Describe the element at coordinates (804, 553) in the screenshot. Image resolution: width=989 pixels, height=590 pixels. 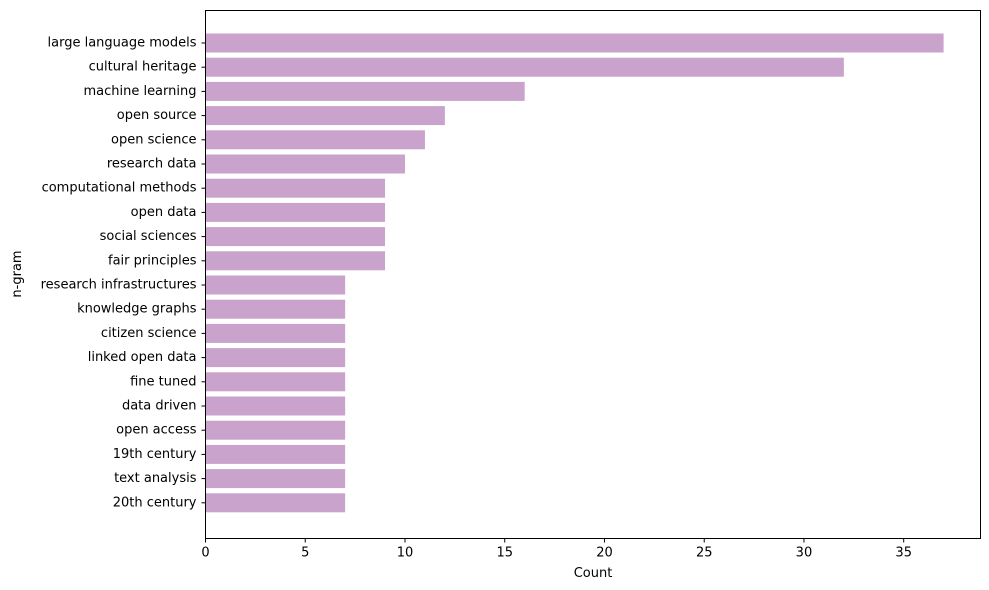
I see `x-tick-label-6: 30` at that location.